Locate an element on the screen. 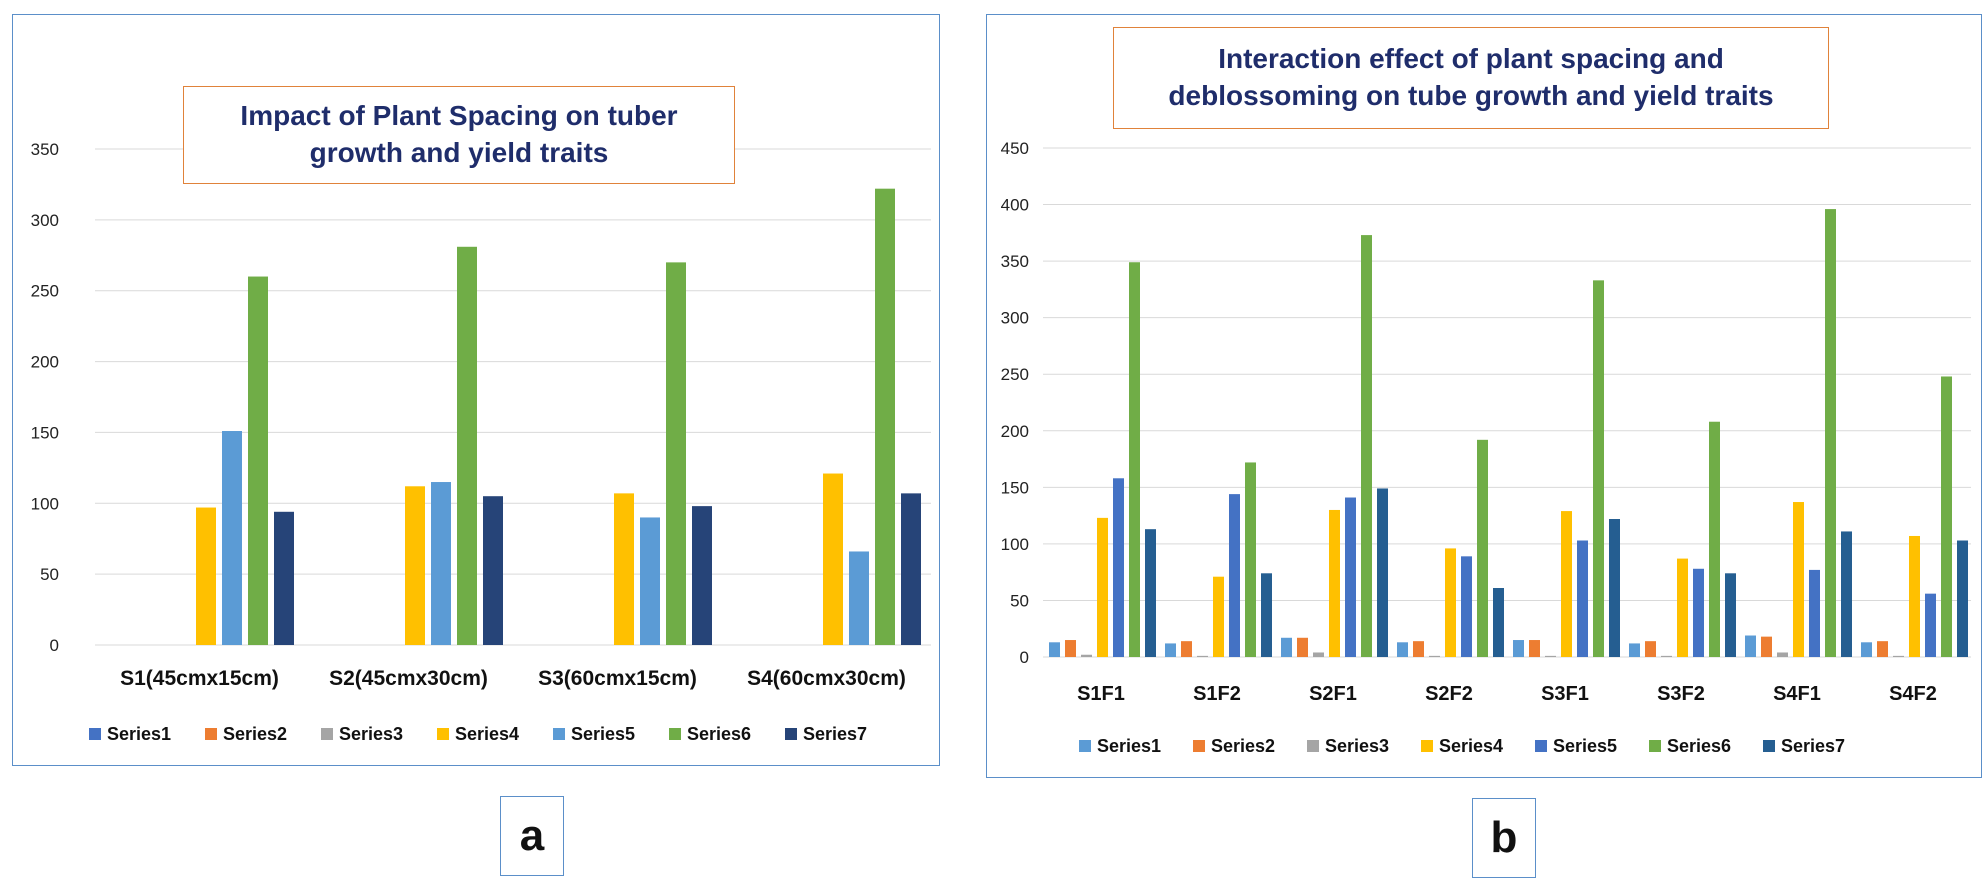  chart-b-bar-series5-s1f1 is located at coordinates (1118, 567).